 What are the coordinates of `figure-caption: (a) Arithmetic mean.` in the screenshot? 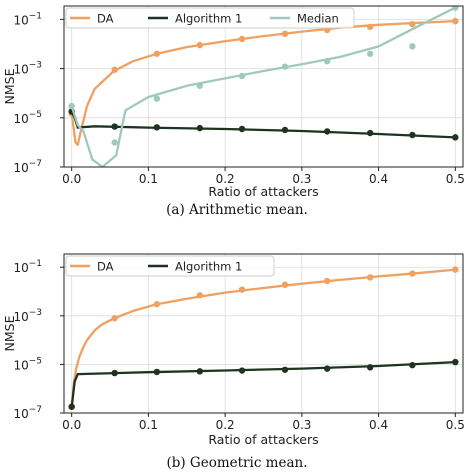 It's located at (237, 210).